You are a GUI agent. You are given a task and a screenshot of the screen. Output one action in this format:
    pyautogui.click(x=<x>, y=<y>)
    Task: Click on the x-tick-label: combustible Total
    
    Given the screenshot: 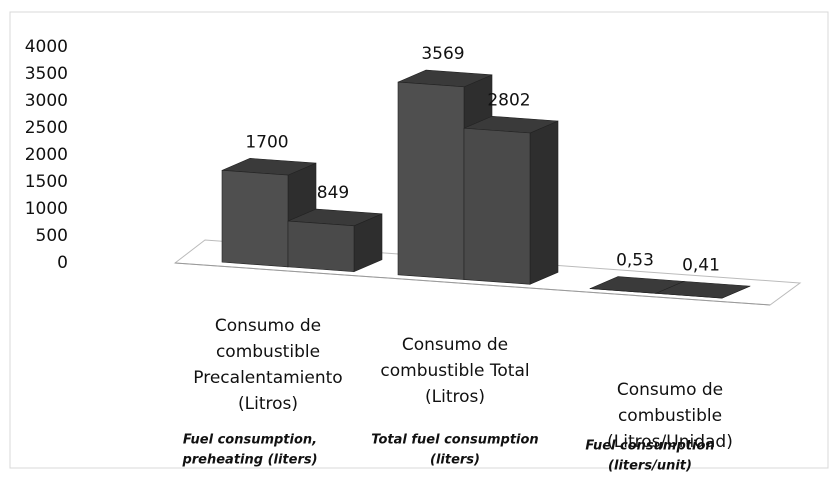 What is the action you would take?
    pyautogui.click(x=454, y=371)
    